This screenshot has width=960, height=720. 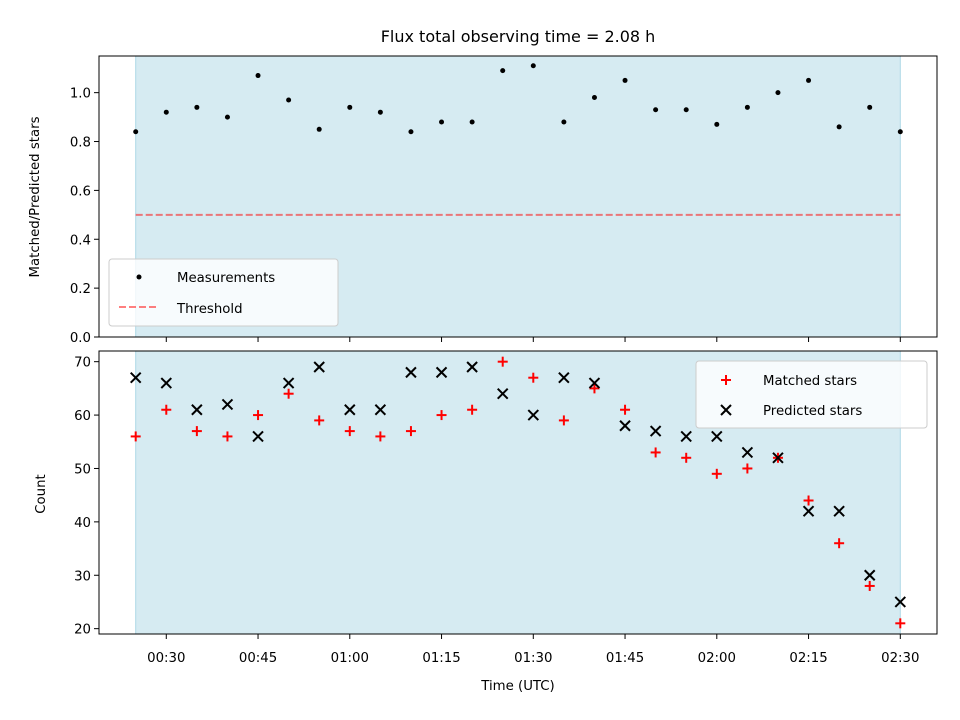 What do you see at coordinates (35, 196) in the screenshot?
I see `top-y-axis-label: Matched/Predicted stars` at bounding box center [35, 196].